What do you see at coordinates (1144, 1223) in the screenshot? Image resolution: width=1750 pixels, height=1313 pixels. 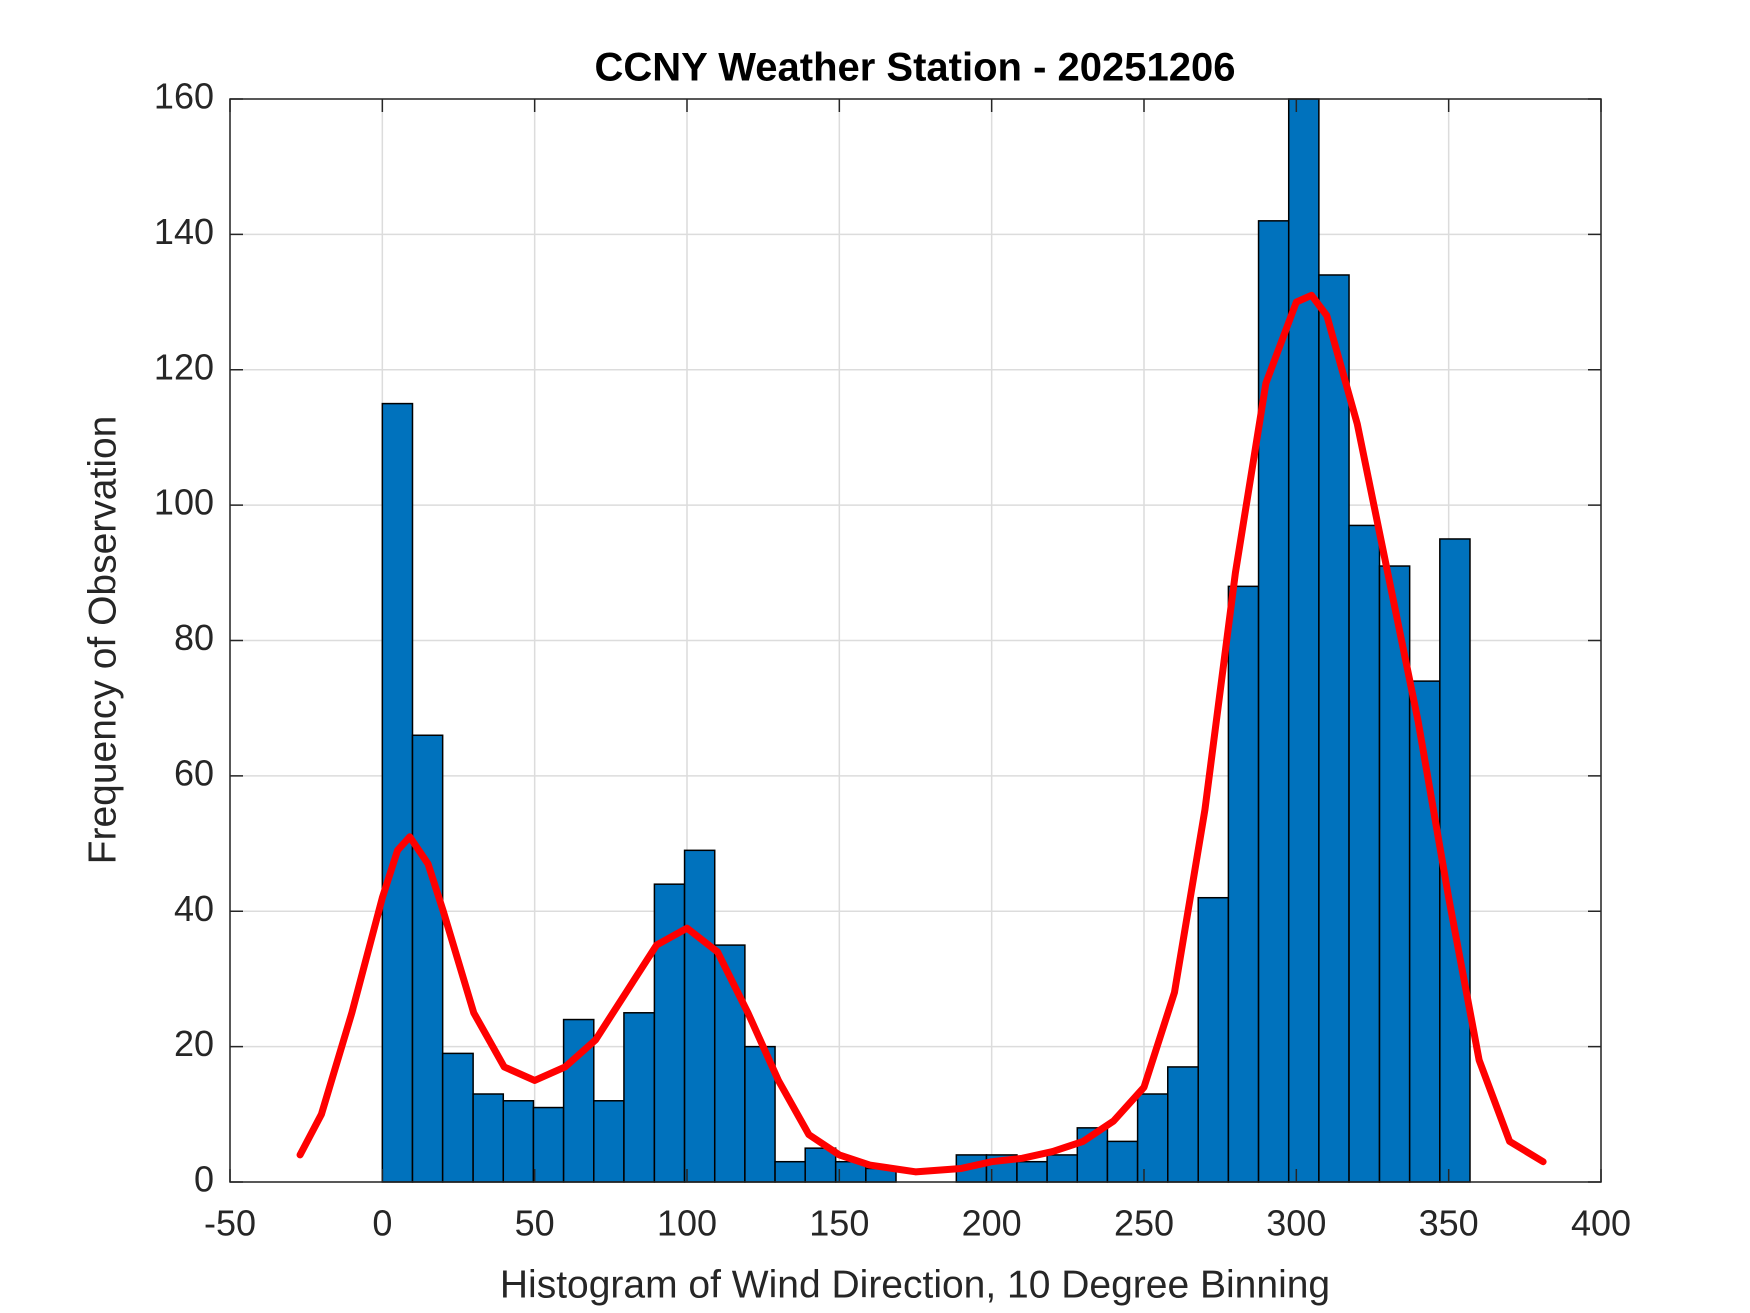 I see `x-tick-label: 250` at bounding box center [1144, 1223].